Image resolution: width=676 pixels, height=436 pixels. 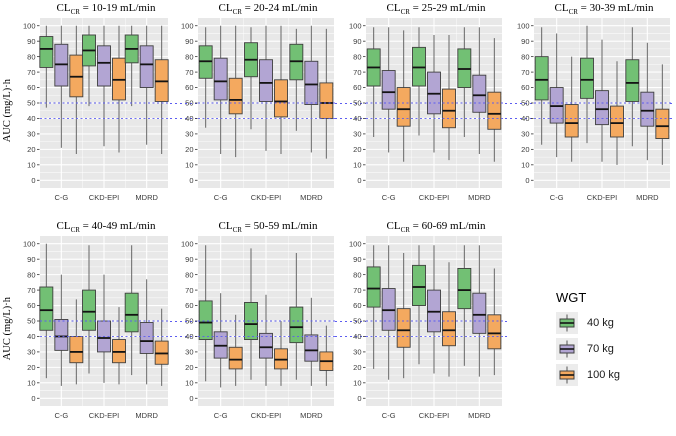 What do you see at coordinates (571, 297) in the screenshot?
I see `legend-title: WGT` at bounding box center [571, 297].